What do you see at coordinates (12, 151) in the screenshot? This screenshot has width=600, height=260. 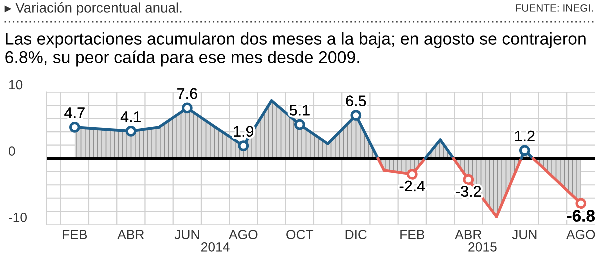 I see `y-tick-label: 0` at bounding box center [12, 151].